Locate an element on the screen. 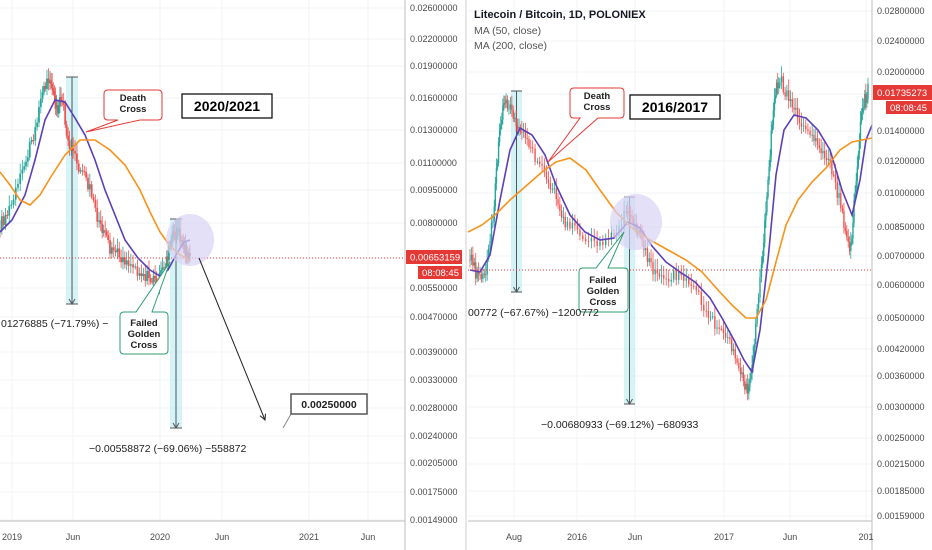 The height and width of the screenshot is (550, 932). right-golden-cross-line1: Failed is located at coordinates (603, 280).